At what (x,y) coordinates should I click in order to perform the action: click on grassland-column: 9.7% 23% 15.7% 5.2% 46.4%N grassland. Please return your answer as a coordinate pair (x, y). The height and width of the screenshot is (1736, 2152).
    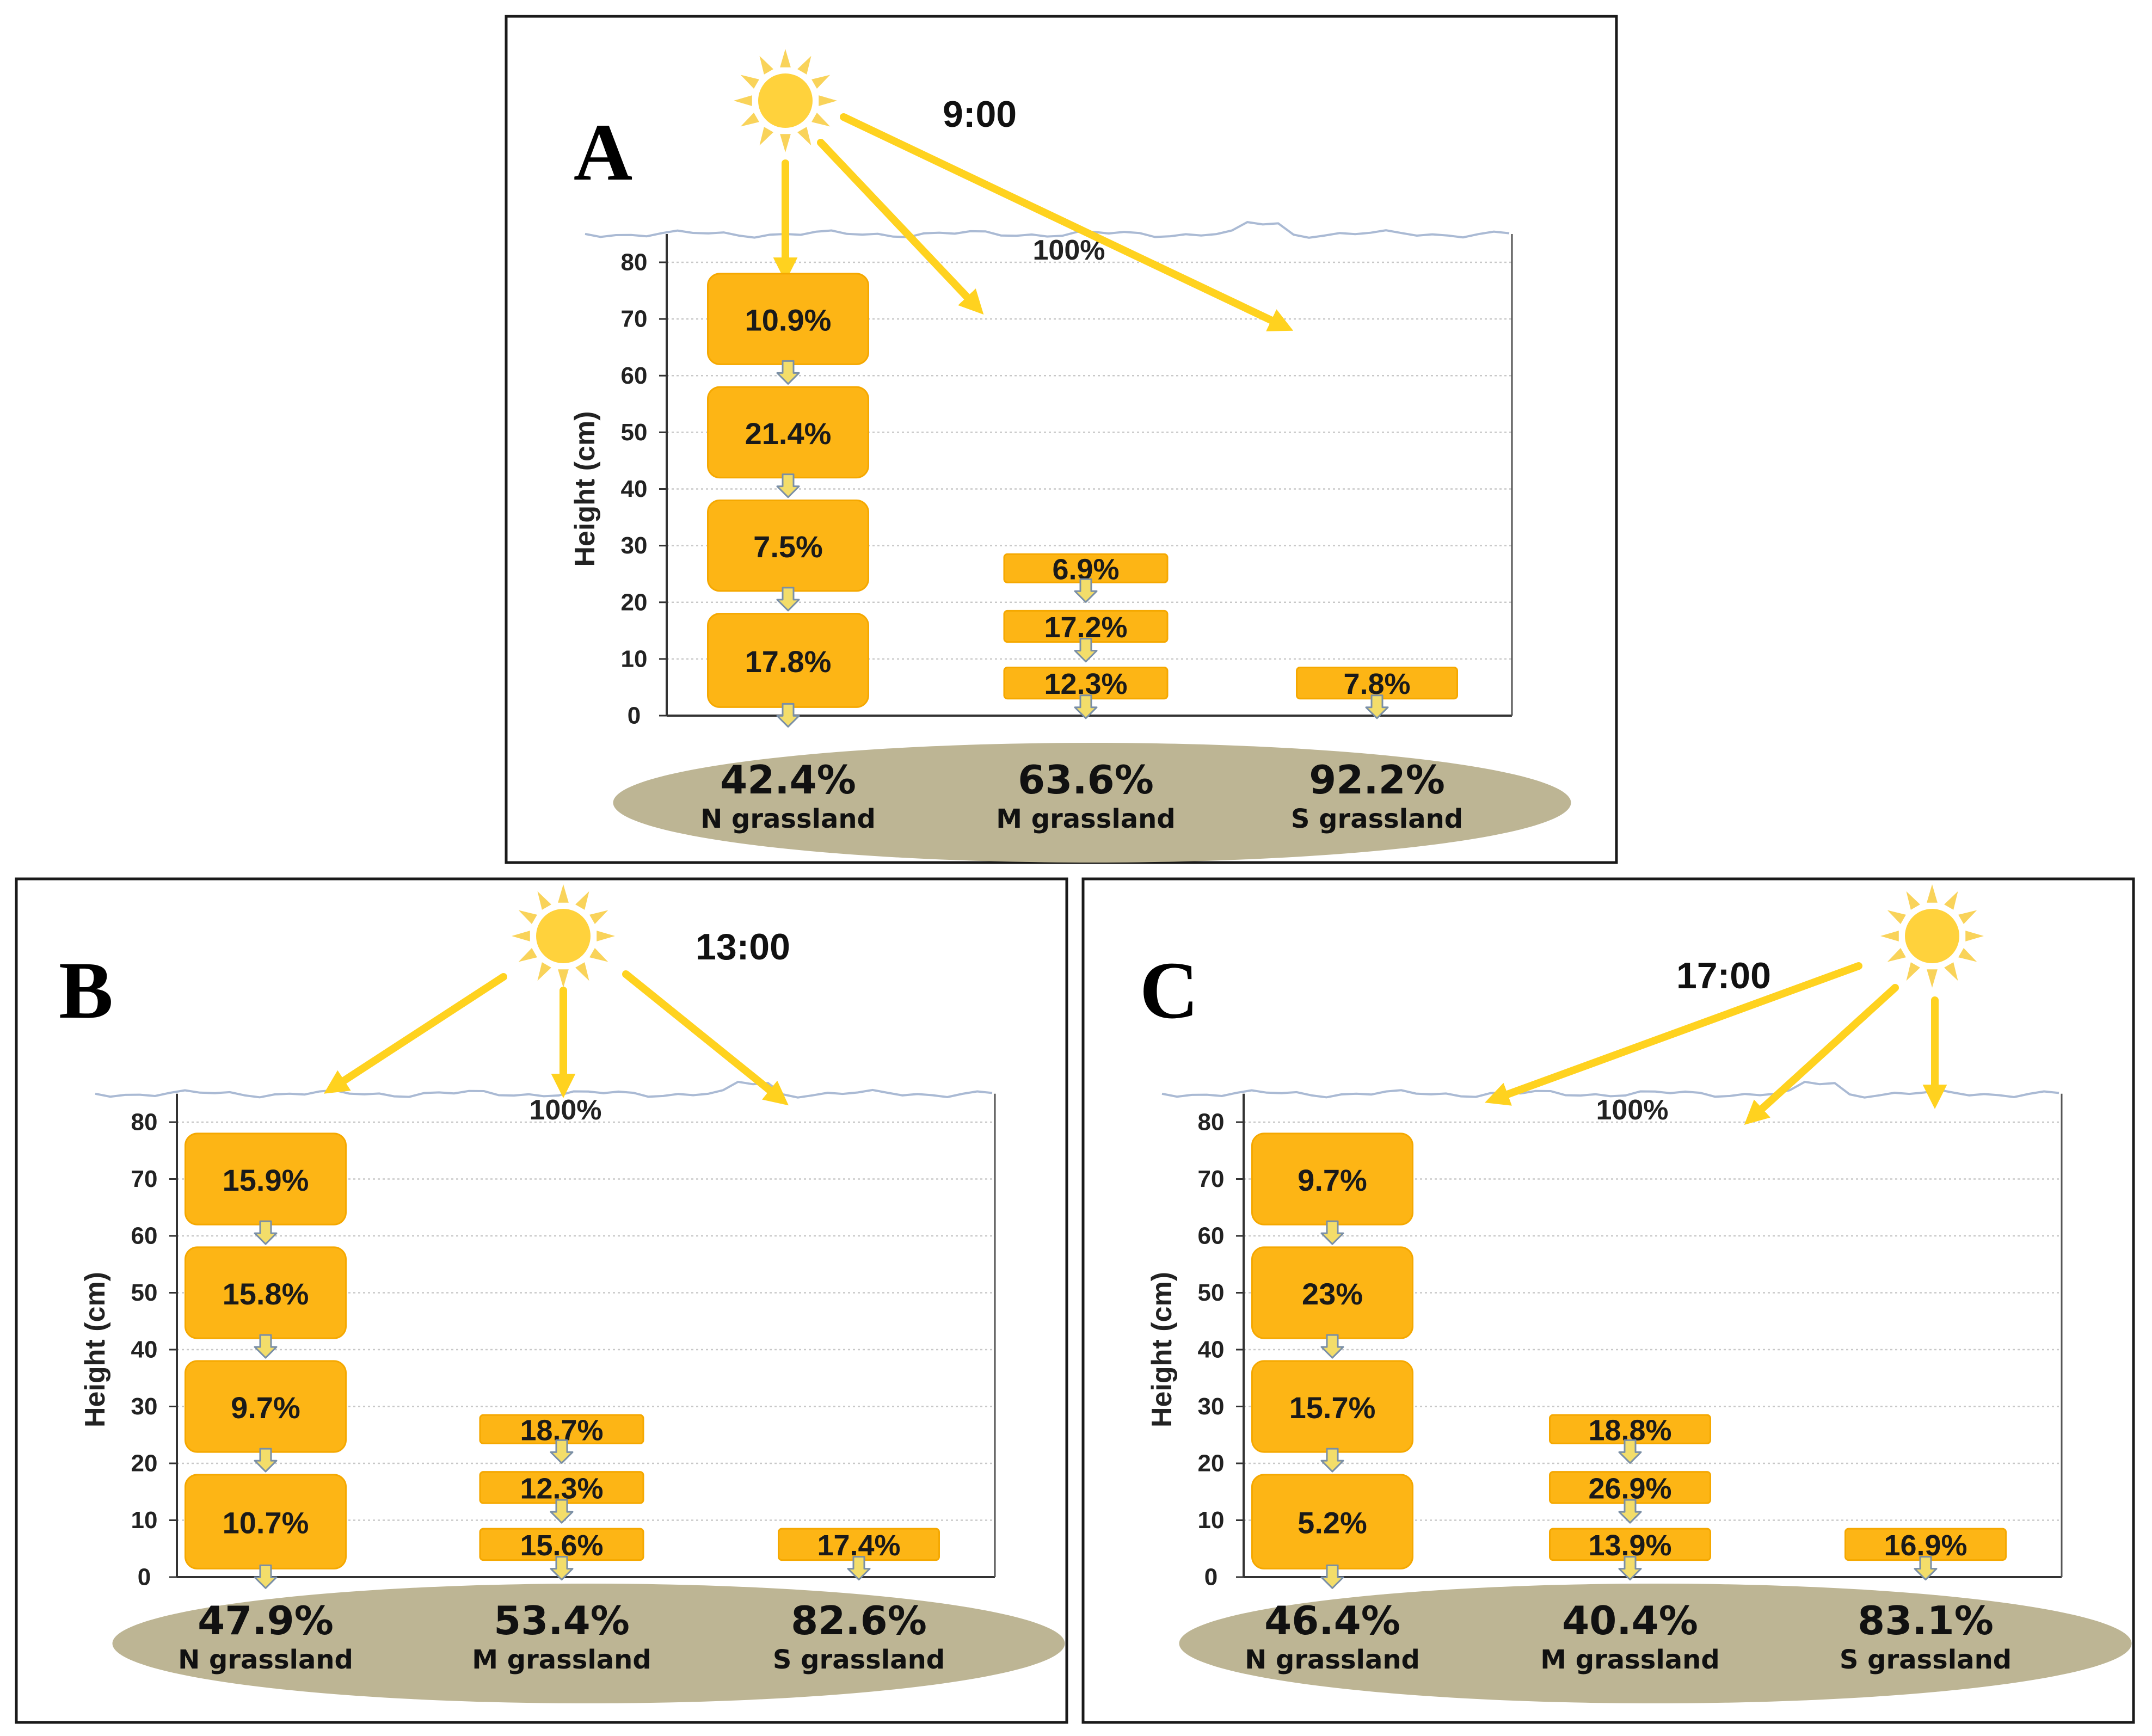
    Looking at the image, I should click on (1332, 1403).